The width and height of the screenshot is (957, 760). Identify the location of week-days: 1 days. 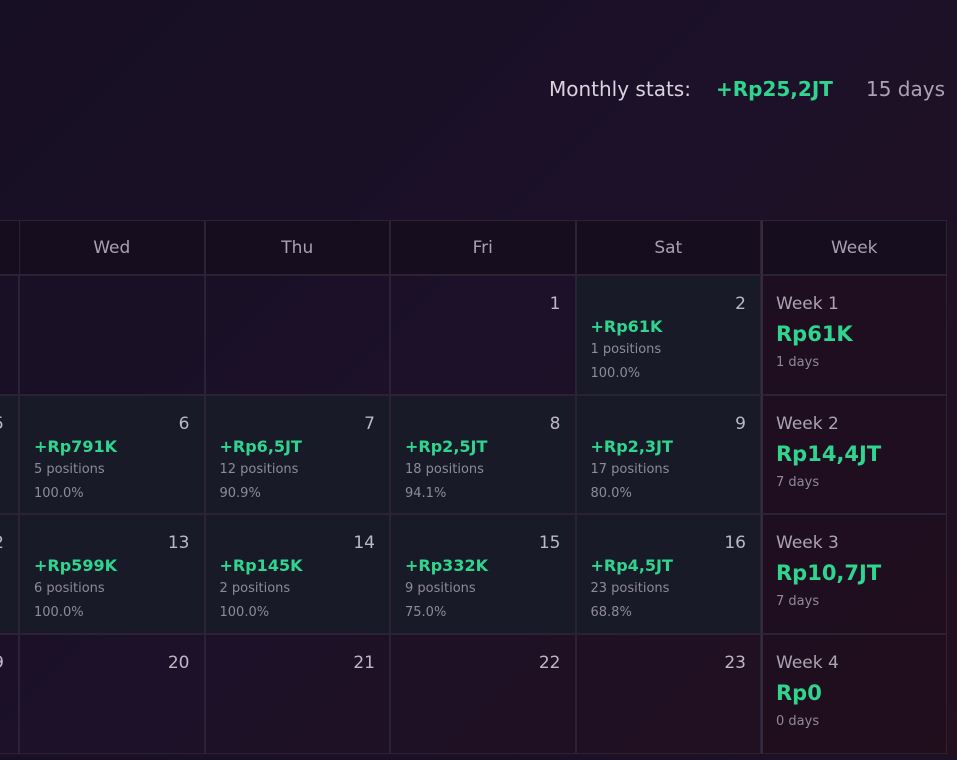
(798, 362).